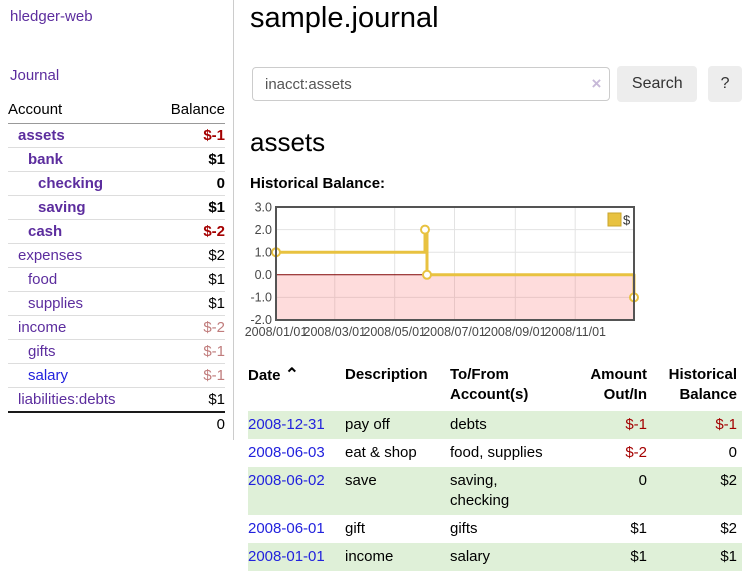 The height and width of the screenshot is (582, 742). I want to click on chart-border, so click(455, 263).